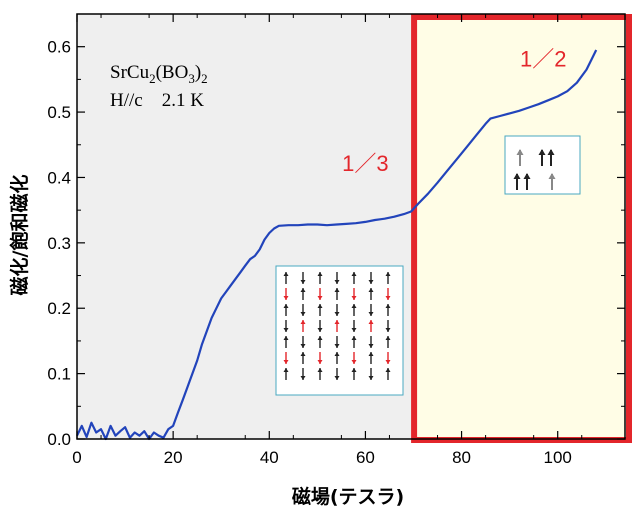 The image size is (640, 515). I want to click on y-tick-label: 0.5, so click(59, 112).